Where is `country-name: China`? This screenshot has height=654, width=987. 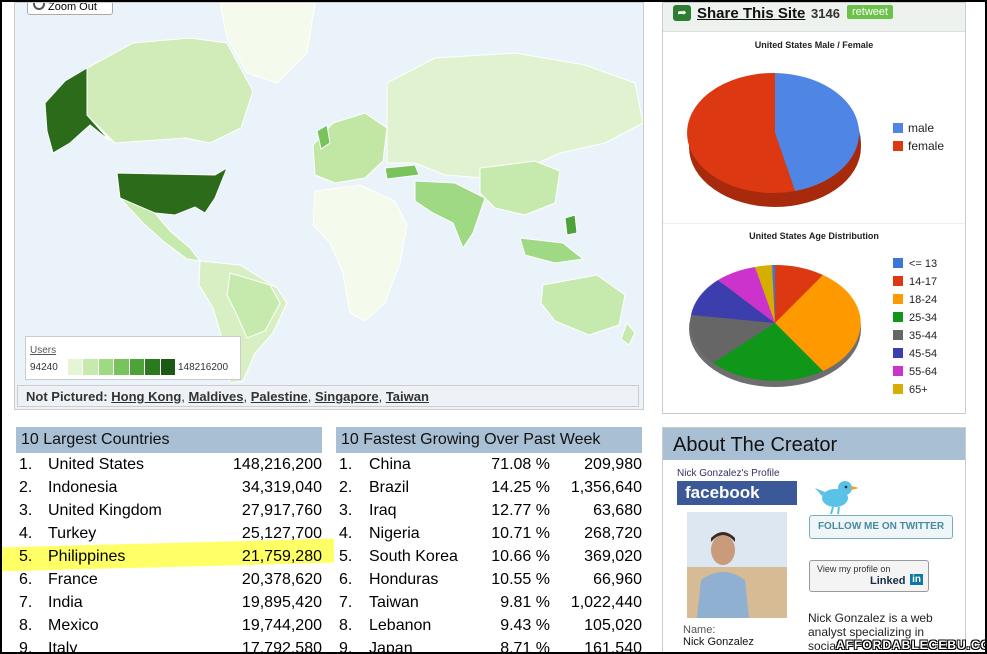 country-name: China is located at coordinates (390, 464).